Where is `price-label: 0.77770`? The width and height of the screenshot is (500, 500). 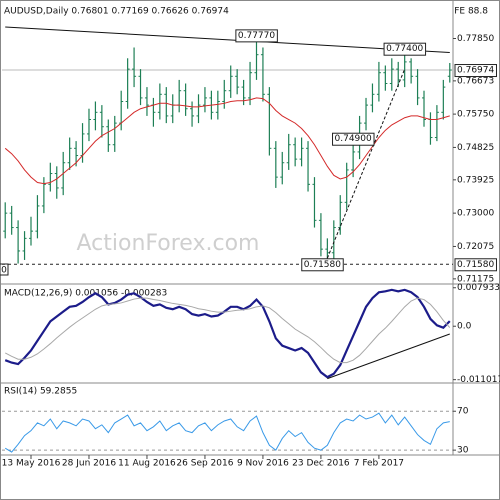
price-label: 0.77770 is located at coordinates (256, 36).